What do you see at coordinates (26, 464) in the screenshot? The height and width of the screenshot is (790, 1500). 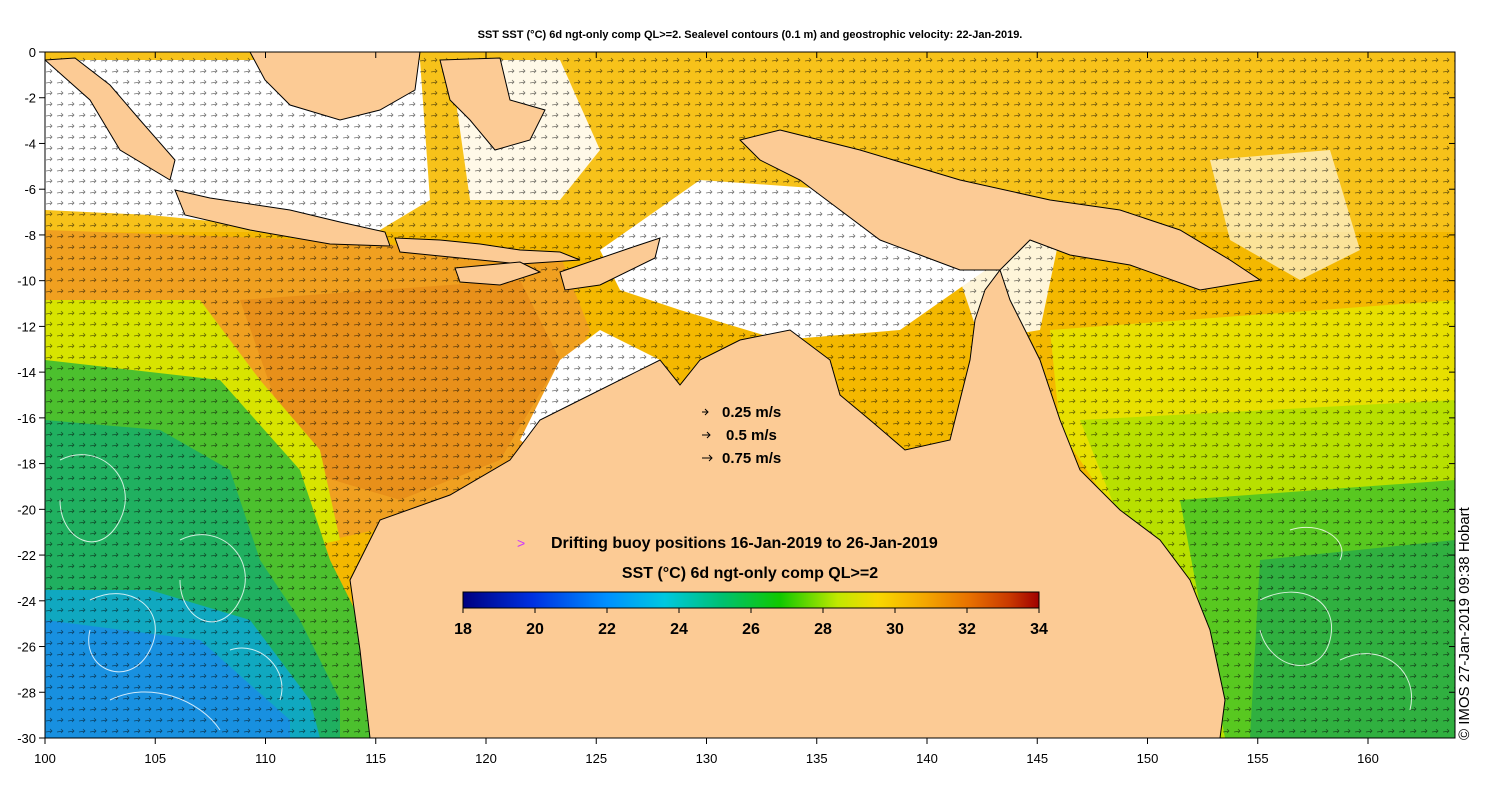 I see `y-tick-label: -18` at bounding box center [26, 464].